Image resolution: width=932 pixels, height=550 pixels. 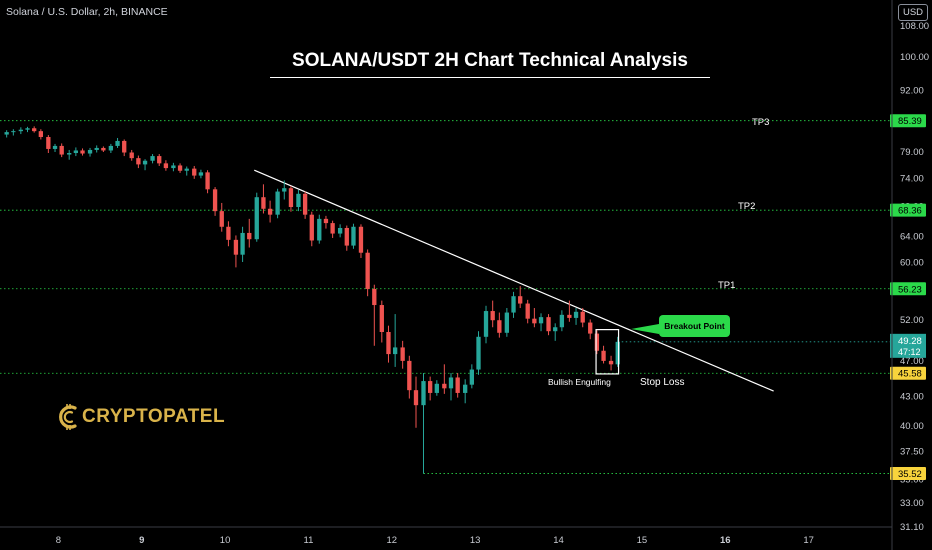 What do you see at coordinates (662, 382) in the screenshot?
I see `stop-loss-label: Stop Loss` at bounding box center [662, 382].